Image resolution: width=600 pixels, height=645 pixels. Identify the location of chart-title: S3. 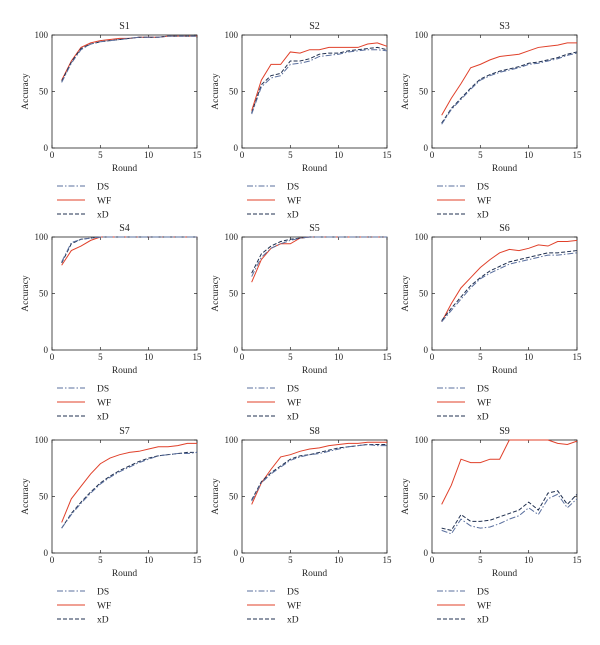
(504, 26).